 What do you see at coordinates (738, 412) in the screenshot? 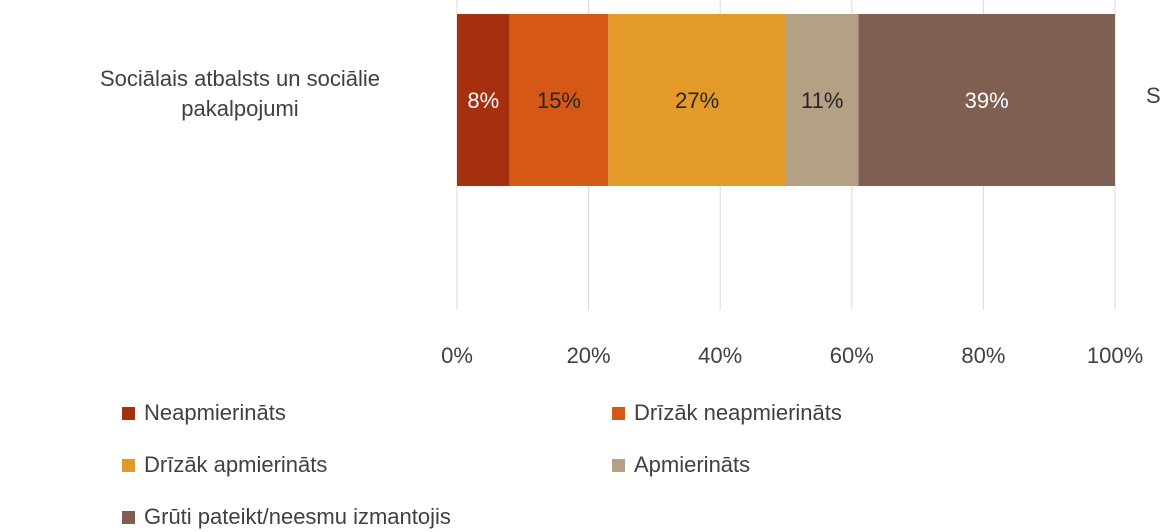
I see `legend-label: Drīzāk neapmierināts` at bounding box center [738, 412].